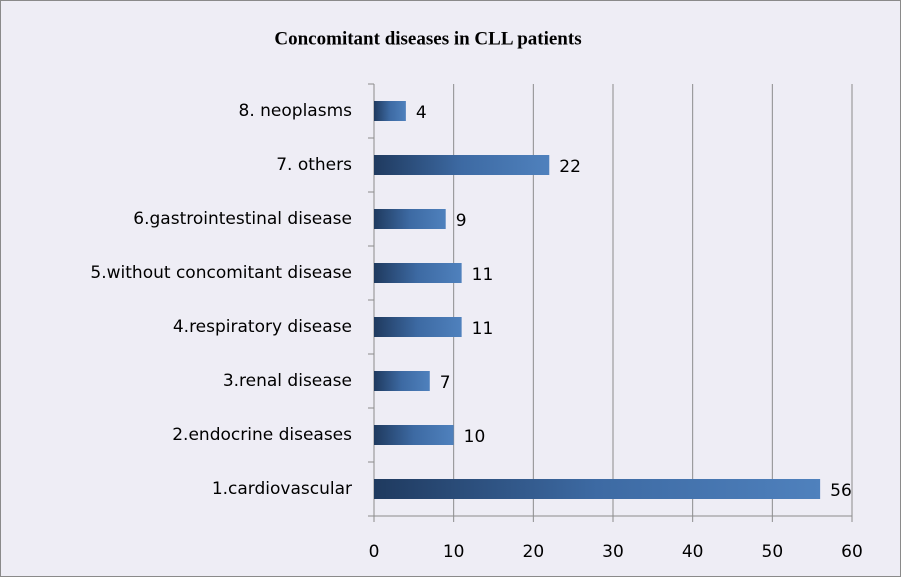 The image size is (901, 577). Describe the element at coordinates (454, 552) in the screenshot. I see `x-tick-label: 10` at that location.